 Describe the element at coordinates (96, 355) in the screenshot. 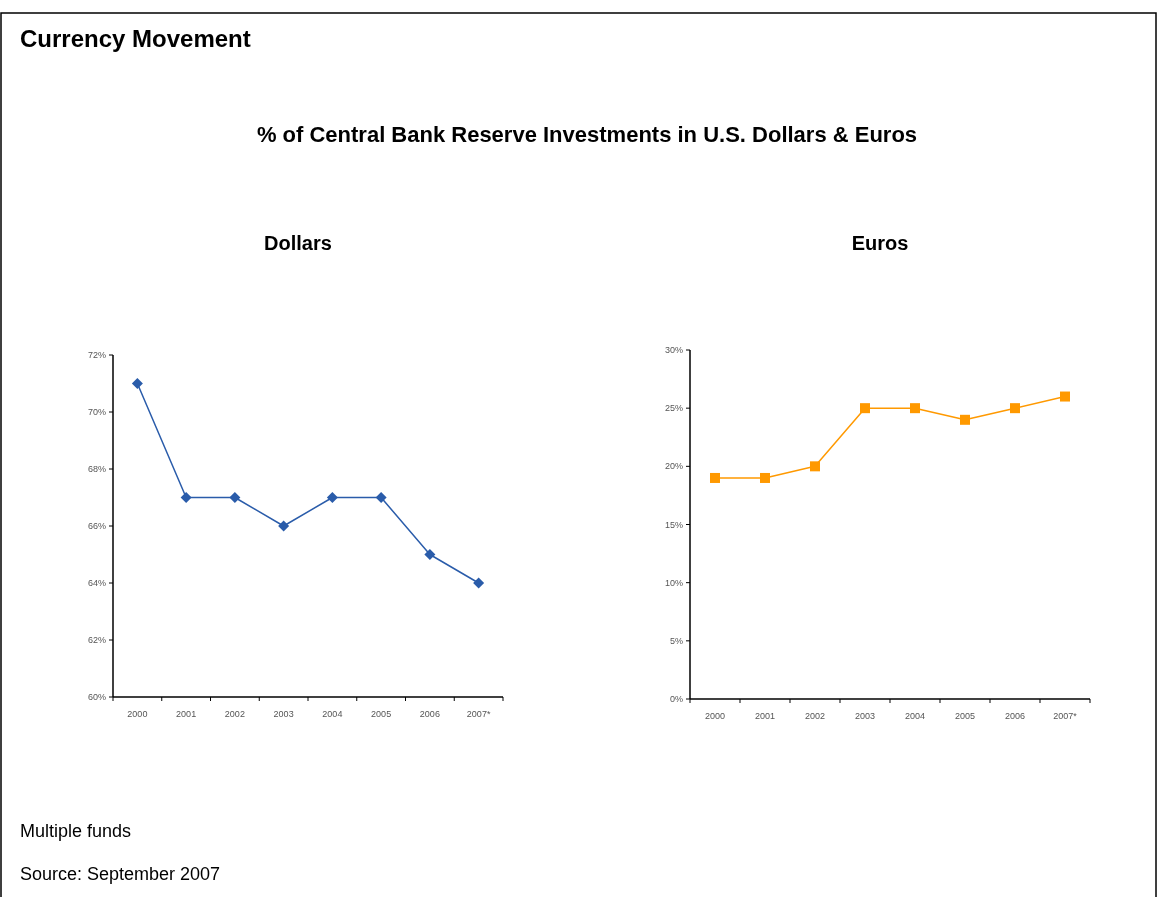

I see `y-tick-label: 72%` at that location.